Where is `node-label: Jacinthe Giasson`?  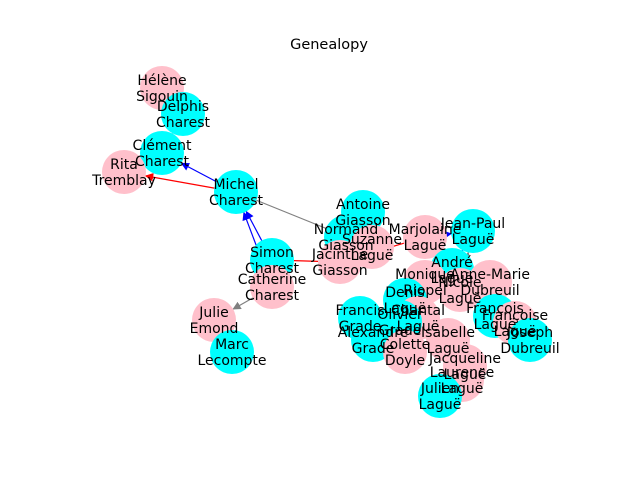 node-label: Jacinthe Giasson is located at coordinates (339, 263).